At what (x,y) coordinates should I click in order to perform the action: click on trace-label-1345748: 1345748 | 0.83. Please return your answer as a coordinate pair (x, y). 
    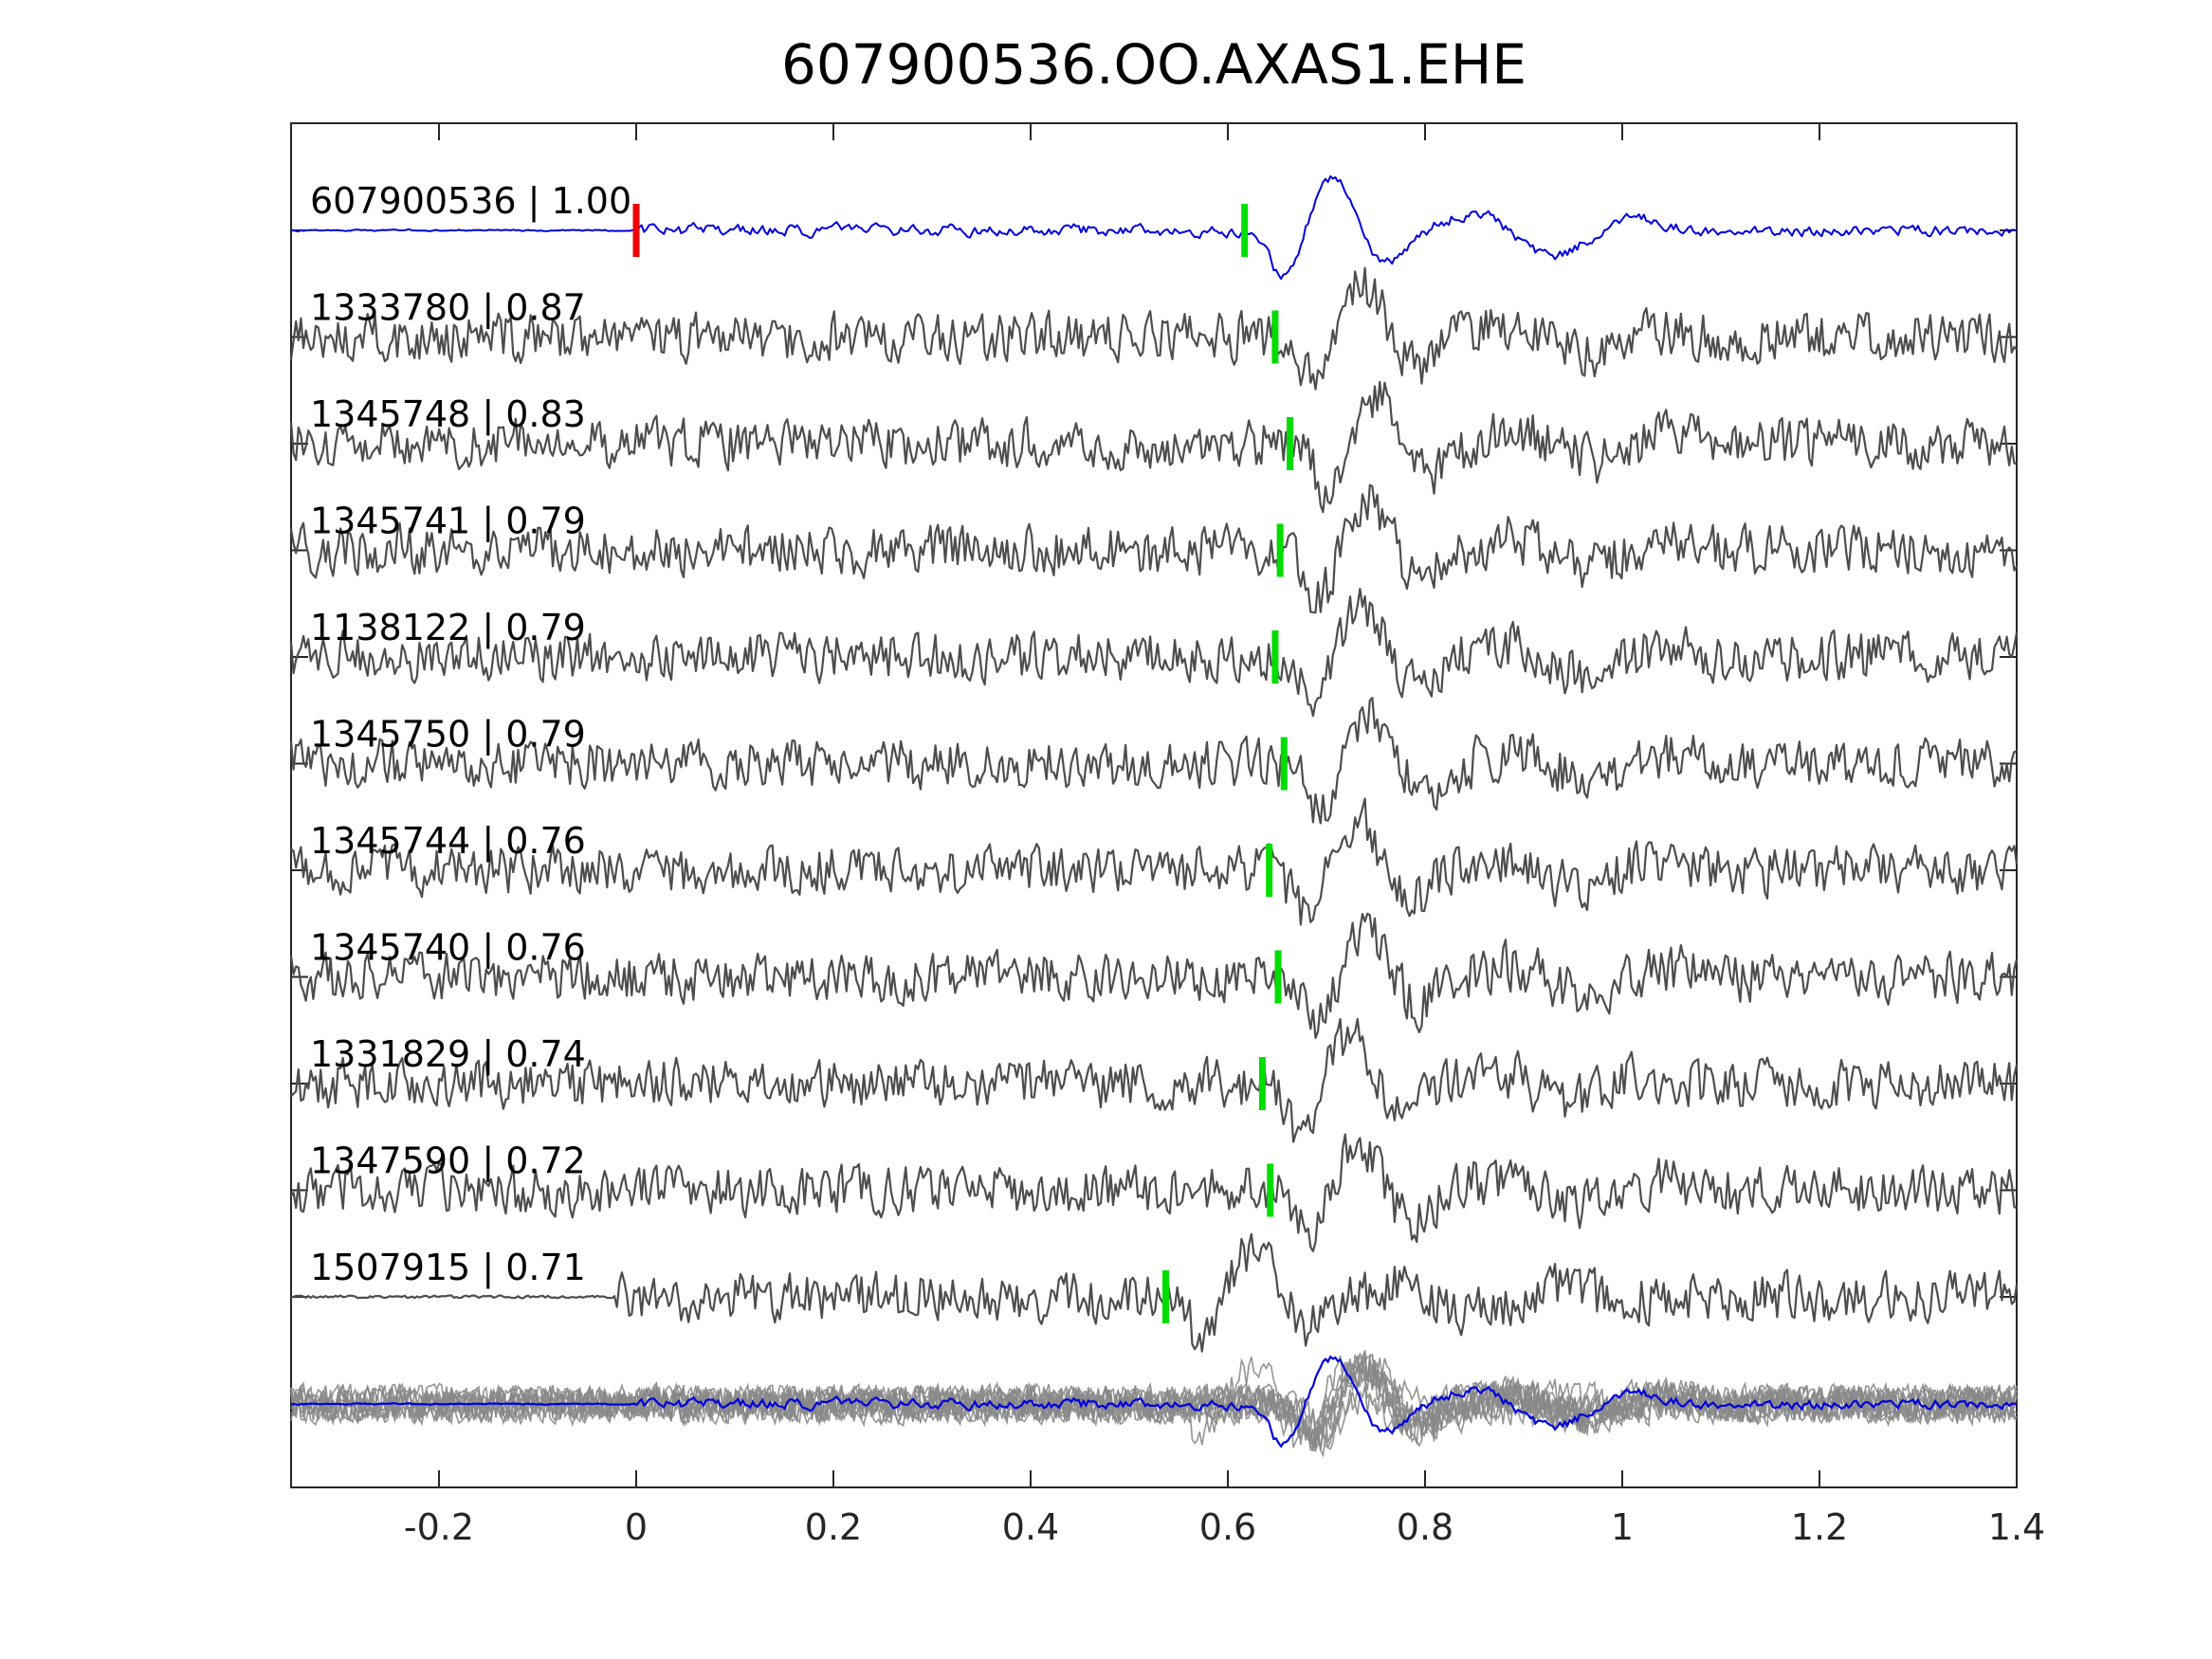
    Looking at the image, I should click on (448, 414).